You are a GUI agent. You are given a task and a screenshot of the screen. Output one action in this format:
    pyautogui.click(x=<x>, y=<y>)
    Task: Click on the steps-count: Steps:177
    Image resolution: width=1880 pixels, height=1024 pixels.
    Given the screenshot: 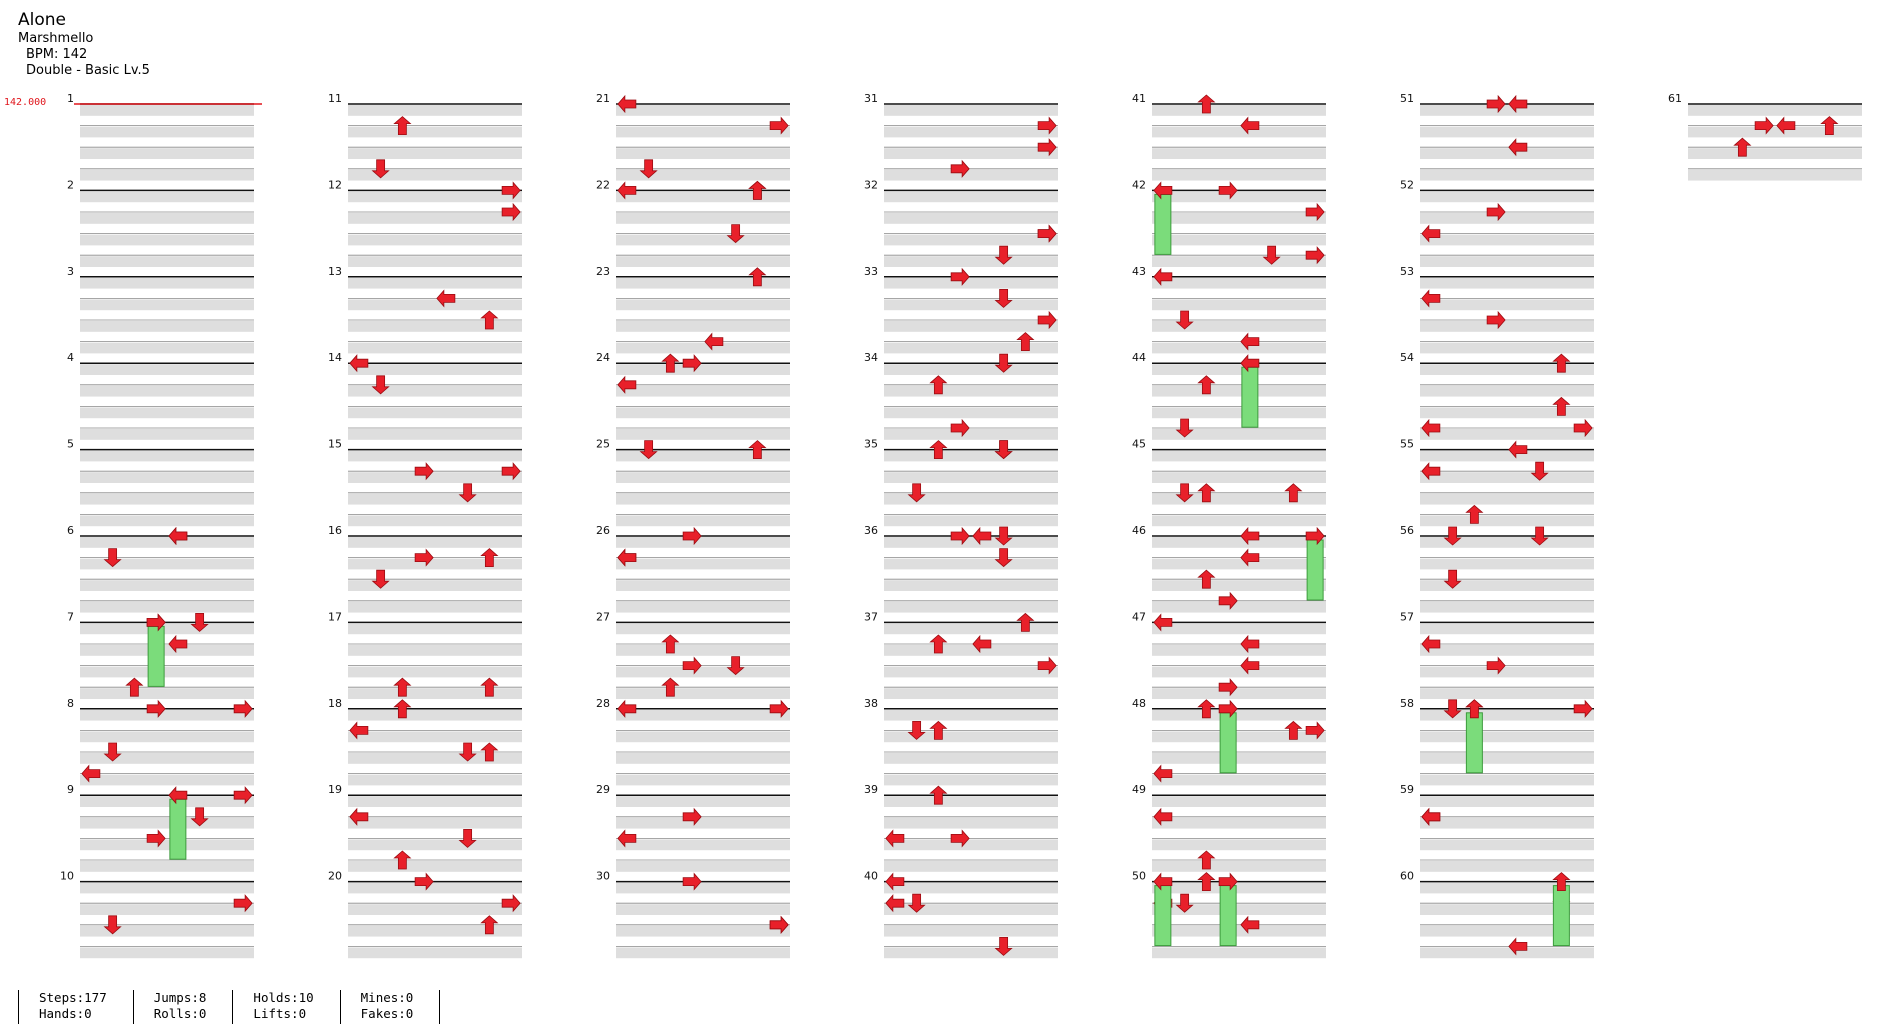 What is the action you would take?
    pyautogui.click(x=73, y=997)
    